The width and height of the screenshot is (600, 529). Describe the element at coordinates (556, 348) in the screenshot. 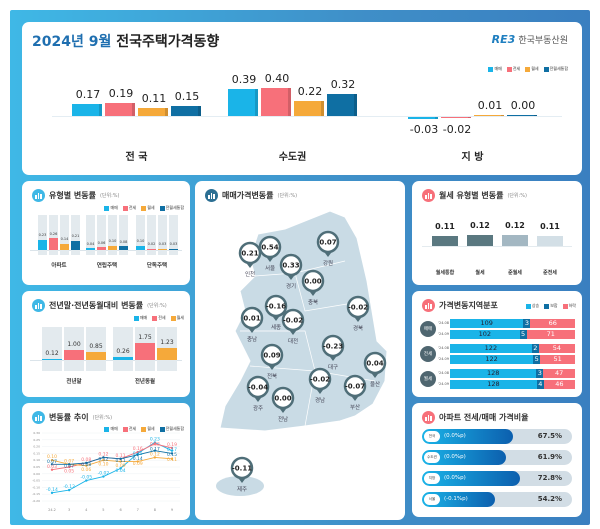

I see `segment-down: 54` at that location.